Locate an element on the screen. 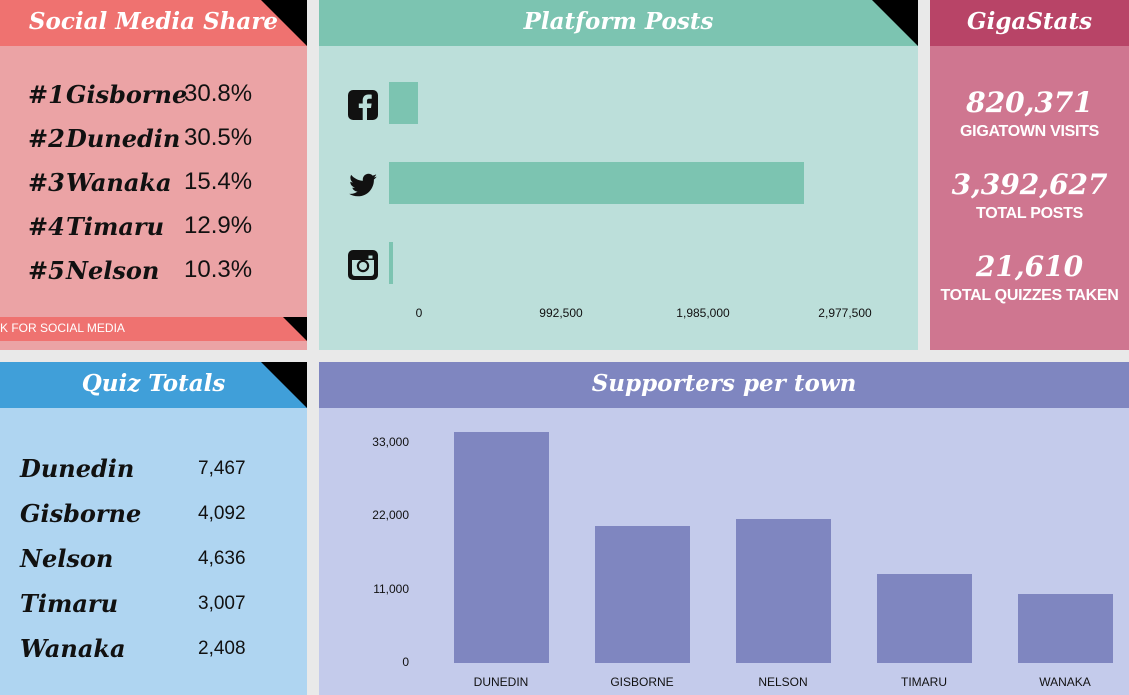 The height and width of the screenshot is (695, 1129). rank-share: 10.3% is located at coordinates (218, 269).